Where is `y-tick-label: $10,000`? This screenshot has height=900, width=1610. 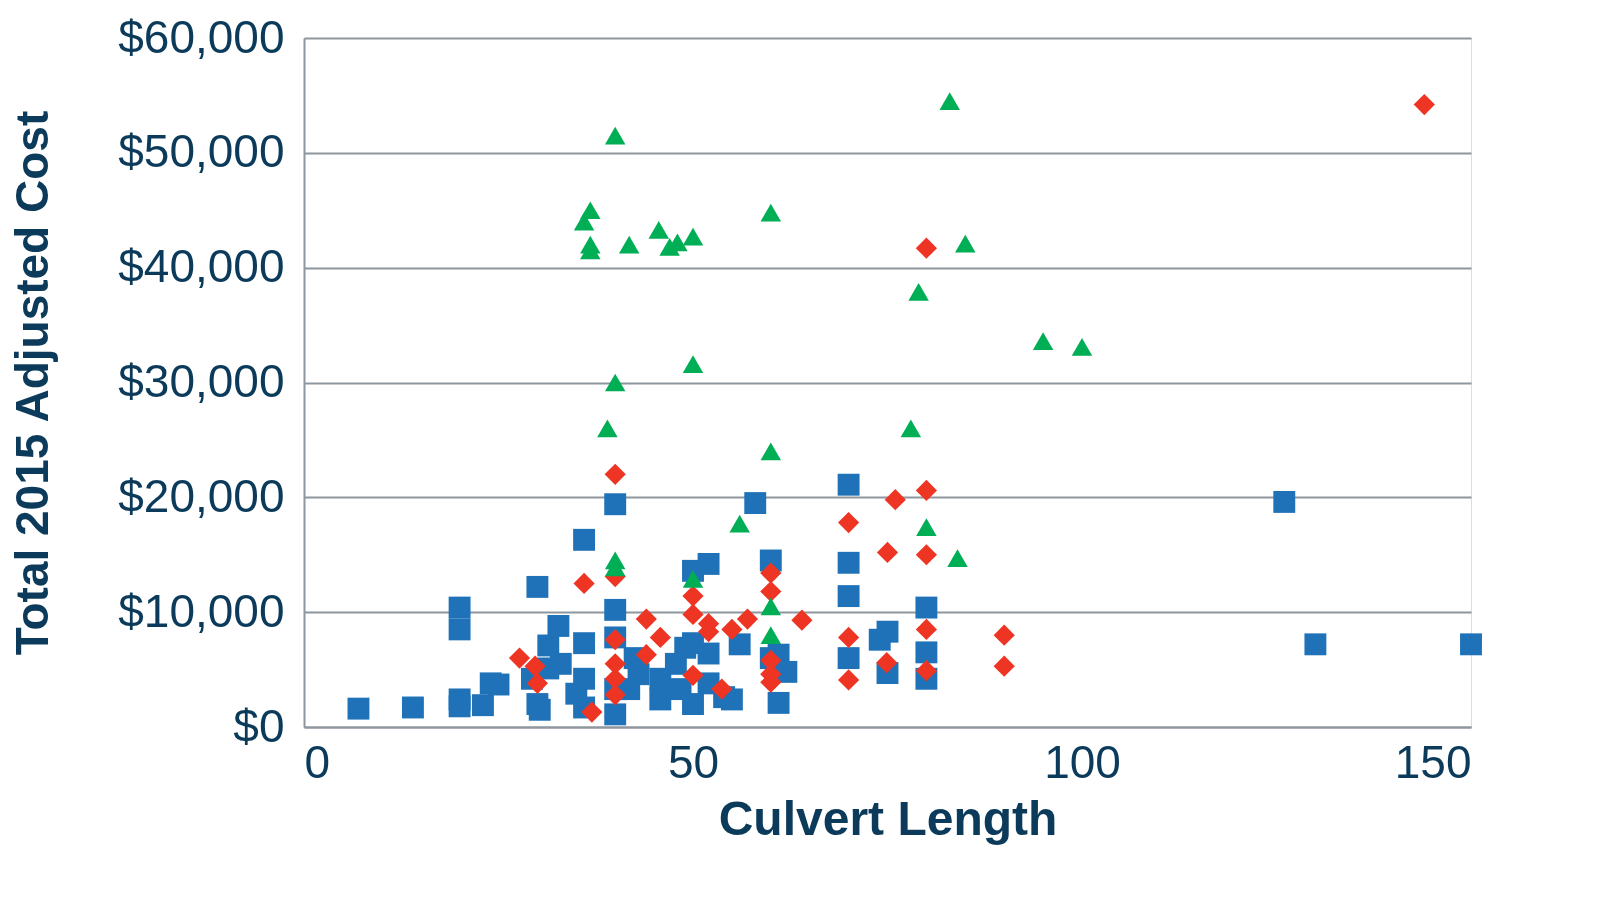 y-tick-label: $10,000 is located at coordinates (201, 610).